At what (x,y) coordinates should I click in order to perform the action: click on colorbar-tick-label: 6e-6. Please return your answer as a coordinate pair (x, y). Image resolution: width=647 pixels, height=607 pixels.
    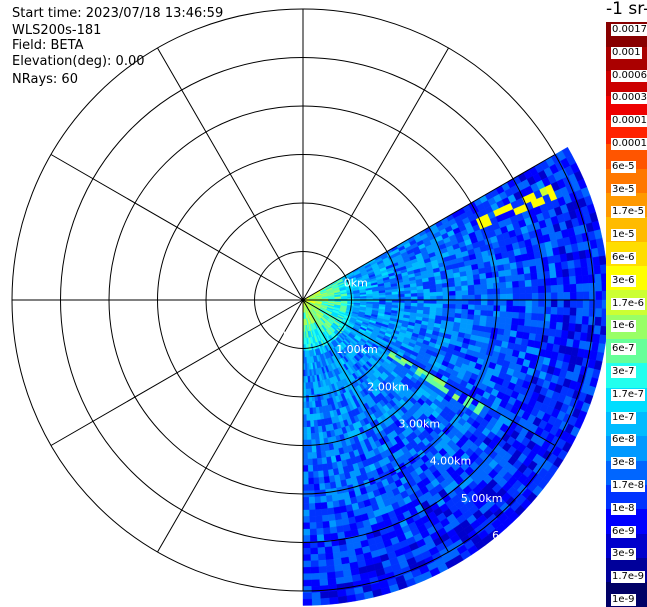
    Looking at the image, I should click on (623, 258).